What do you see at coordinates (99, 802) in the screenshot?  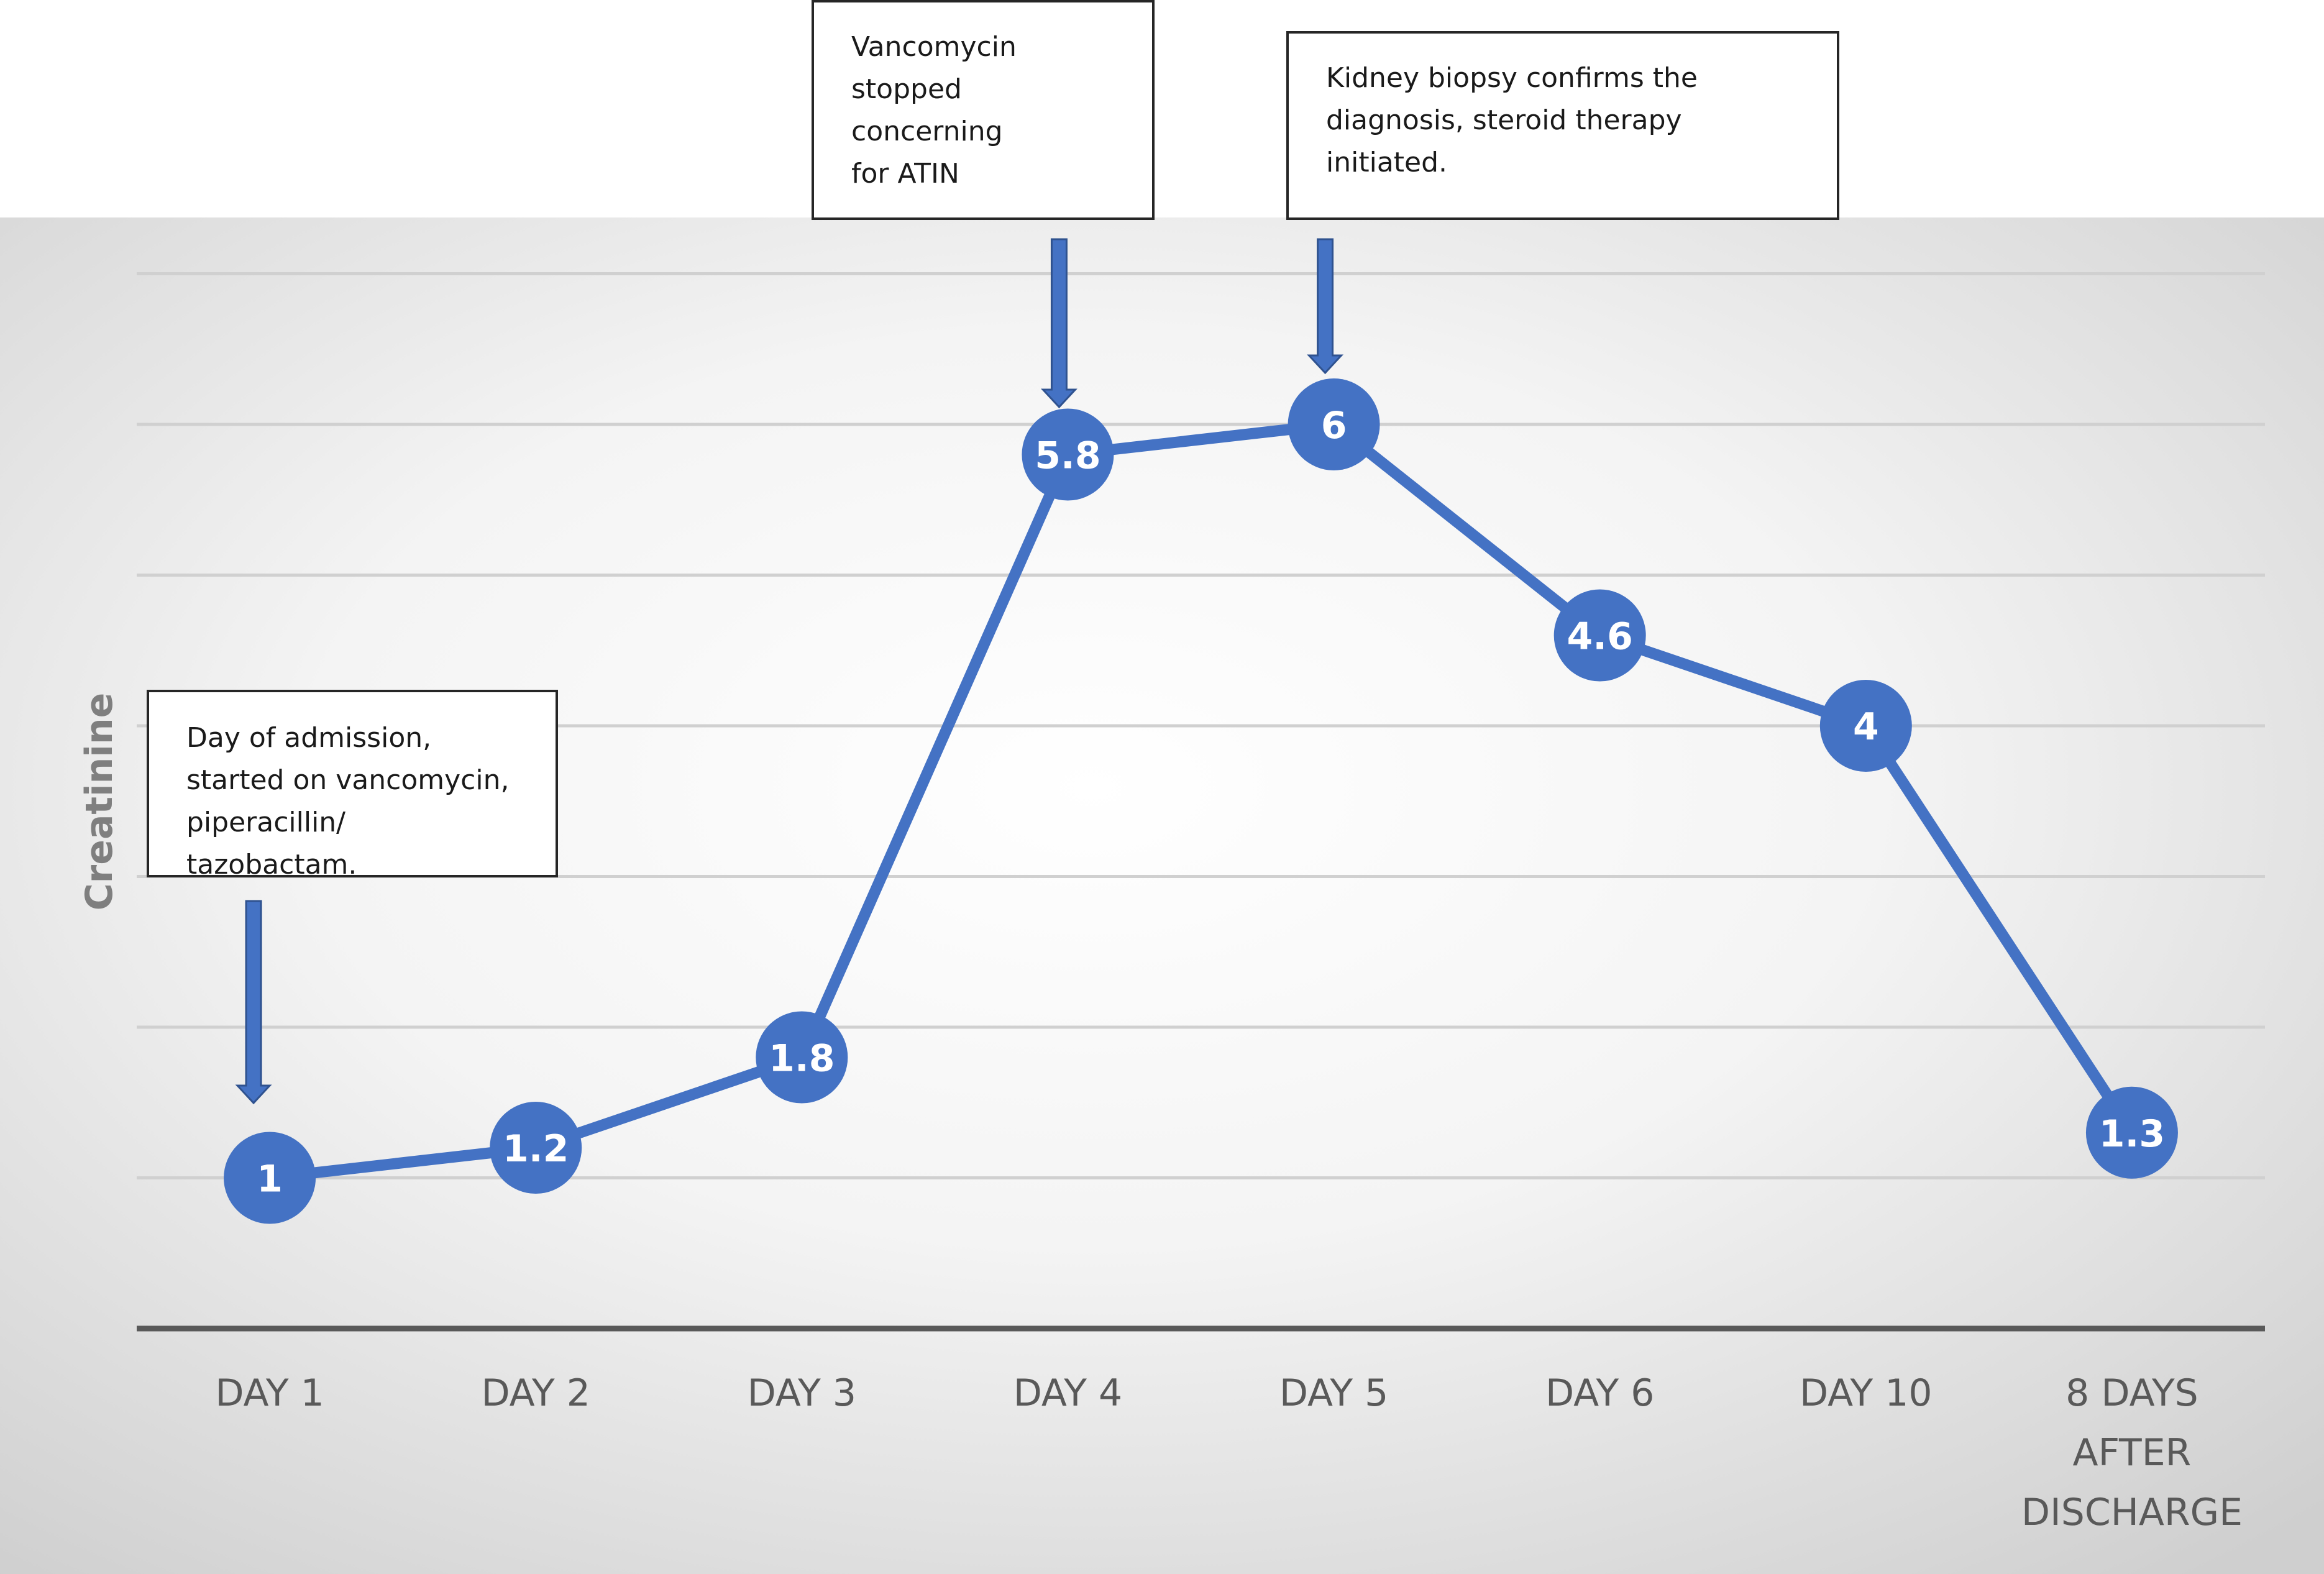 I see `y-axis-title: Creatinine` at bounding box center [99, 802].